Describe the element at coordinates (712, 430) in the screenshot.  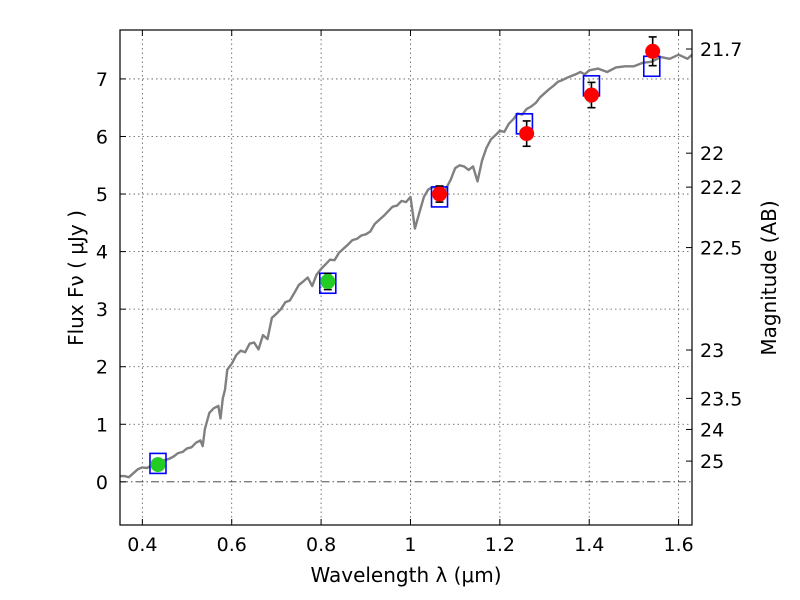
I see `magnitude-tick-label: 24` at that location.